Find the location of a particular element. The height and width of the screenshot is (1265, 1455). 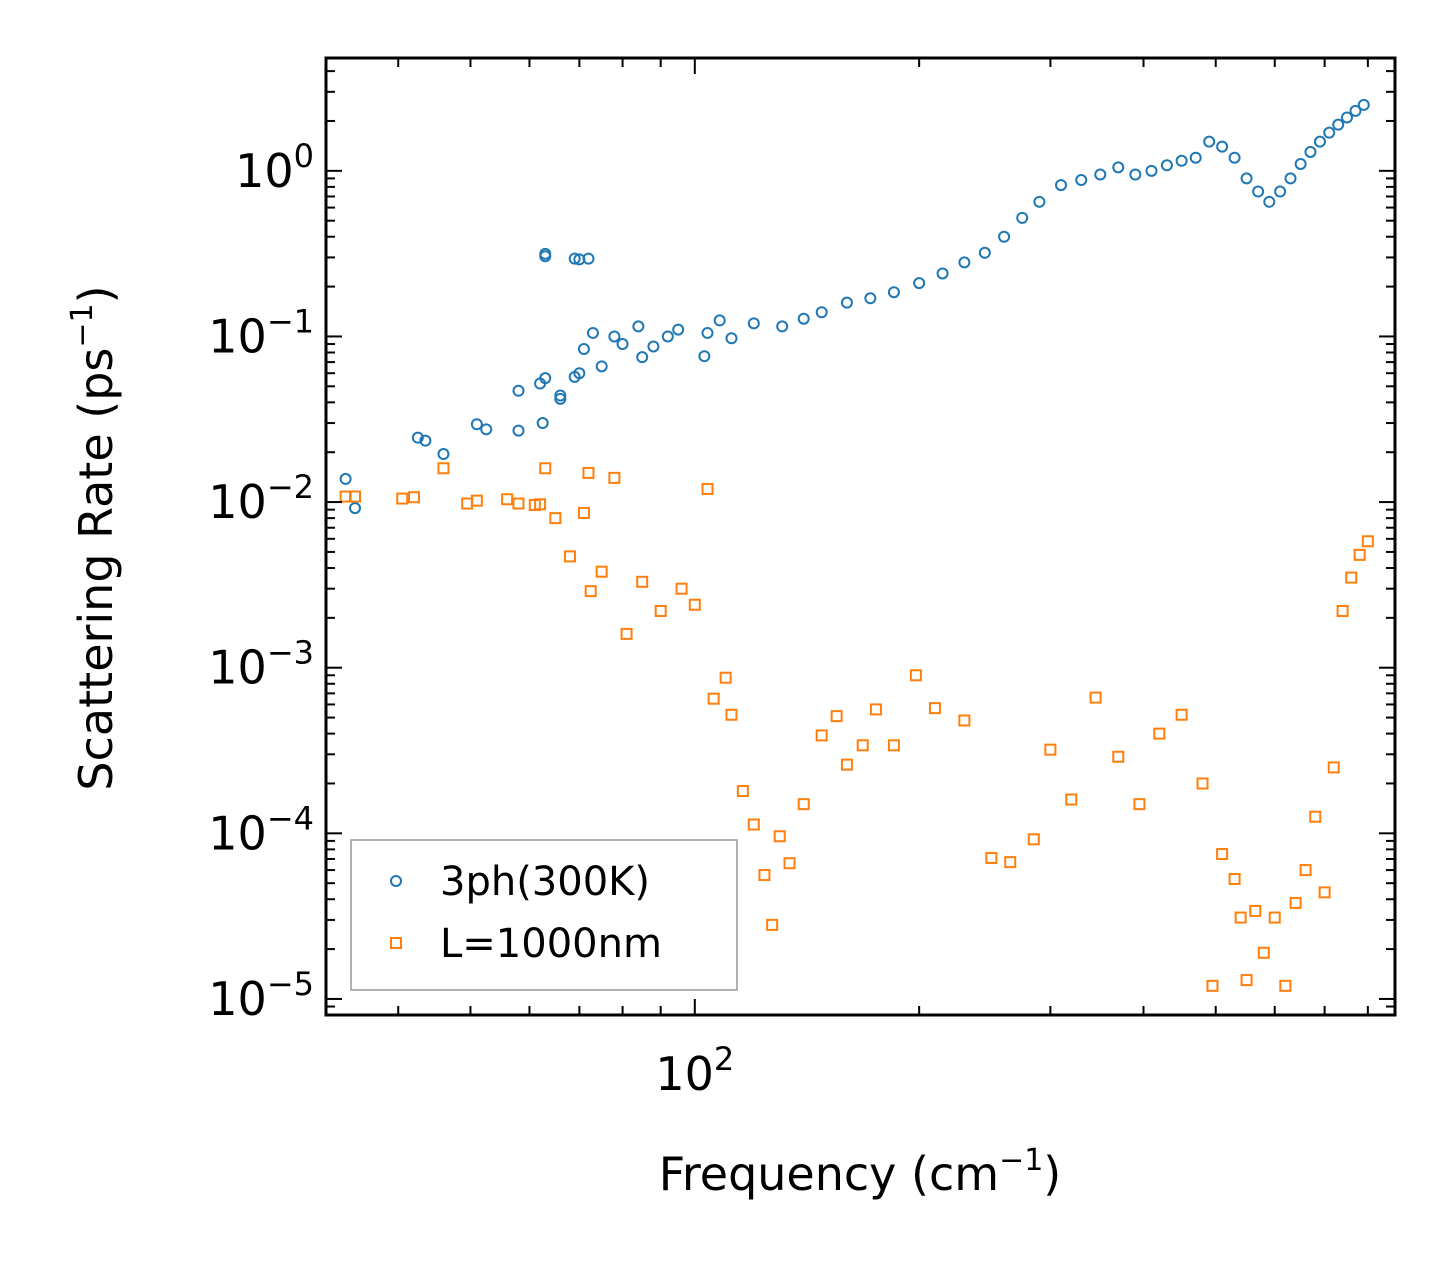

y-axis-label: Scattering Rate (ps−1) is located at coordinates (94, 537).